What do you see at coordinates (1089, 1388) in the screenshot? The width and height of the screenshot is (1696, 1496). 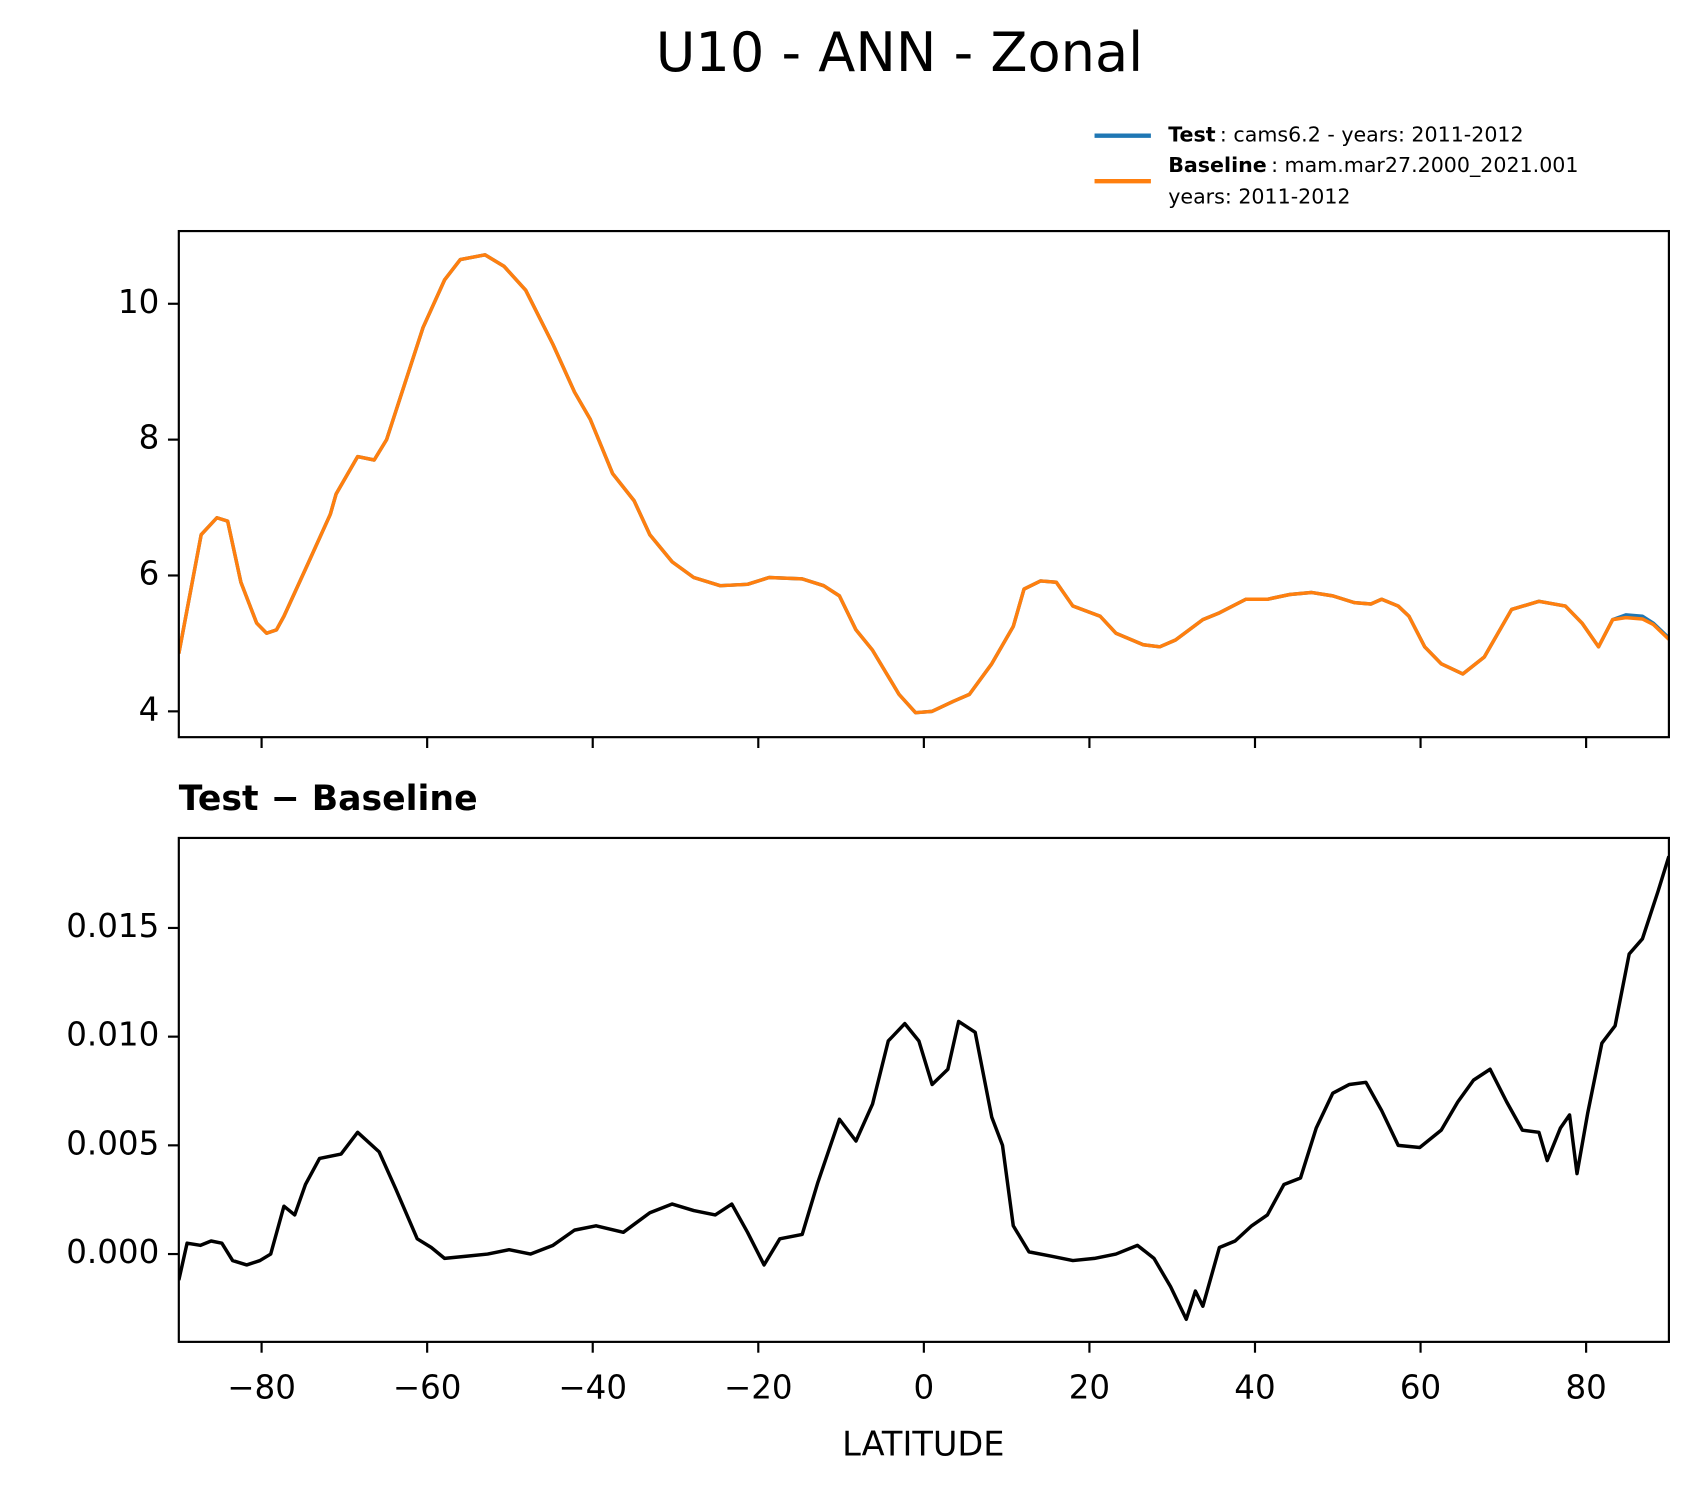 I see `x-tick-label: 20` at bounding box center [1089, 1388].